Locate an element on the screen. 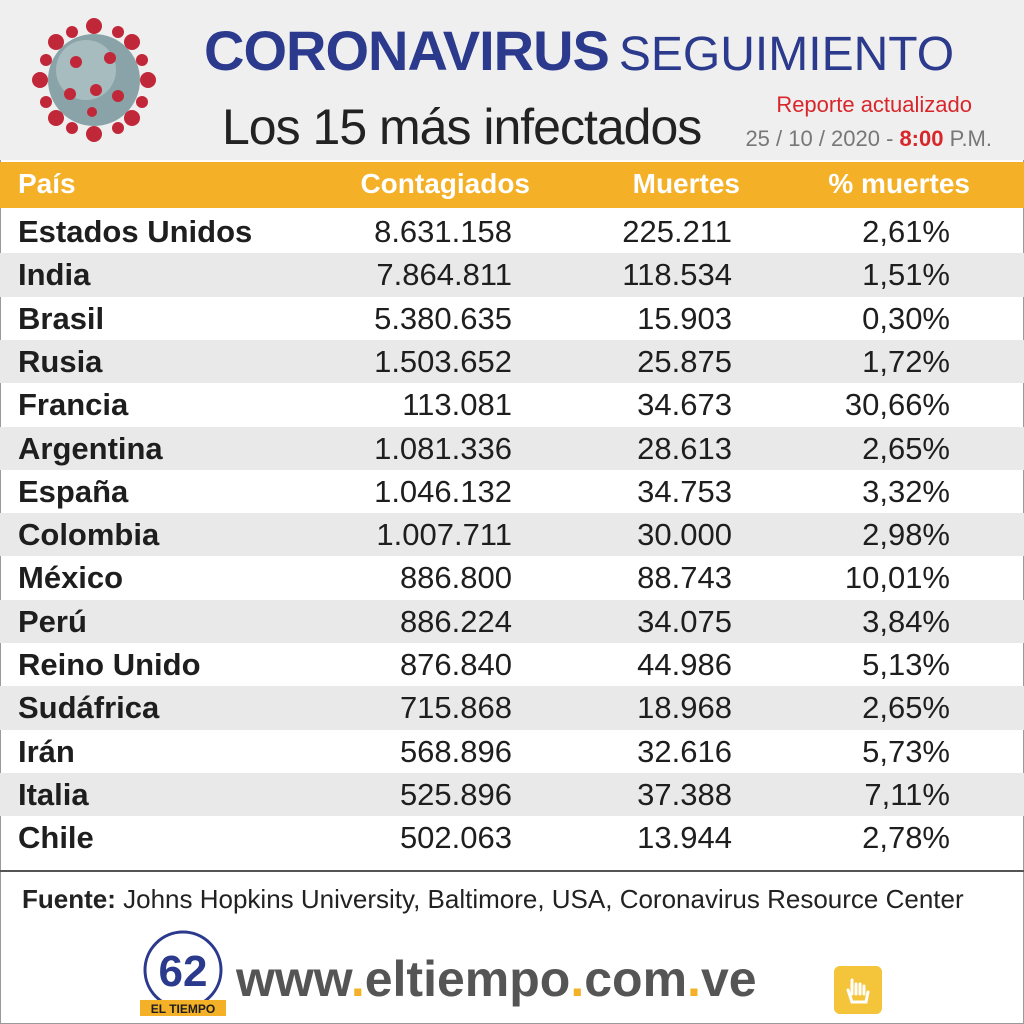  logo-number: 62 is located at coordinates (183, 971).